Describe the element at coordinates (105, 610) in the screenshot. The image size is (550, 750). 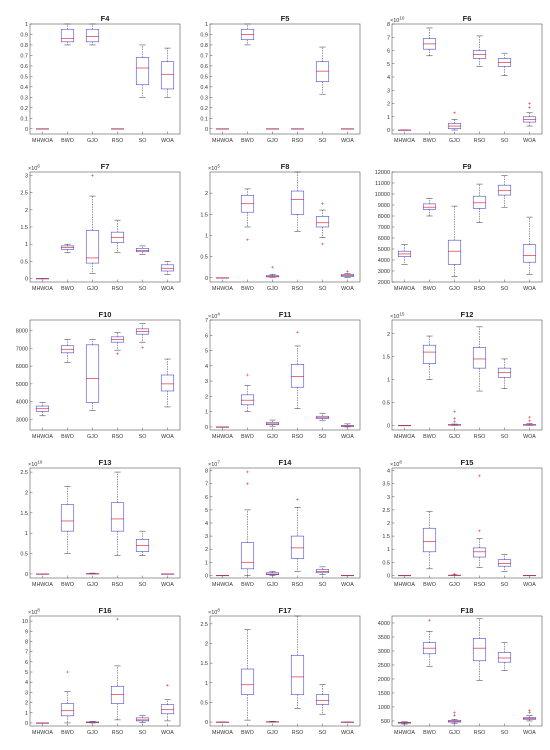
I see `chart-title: F16` at that location.